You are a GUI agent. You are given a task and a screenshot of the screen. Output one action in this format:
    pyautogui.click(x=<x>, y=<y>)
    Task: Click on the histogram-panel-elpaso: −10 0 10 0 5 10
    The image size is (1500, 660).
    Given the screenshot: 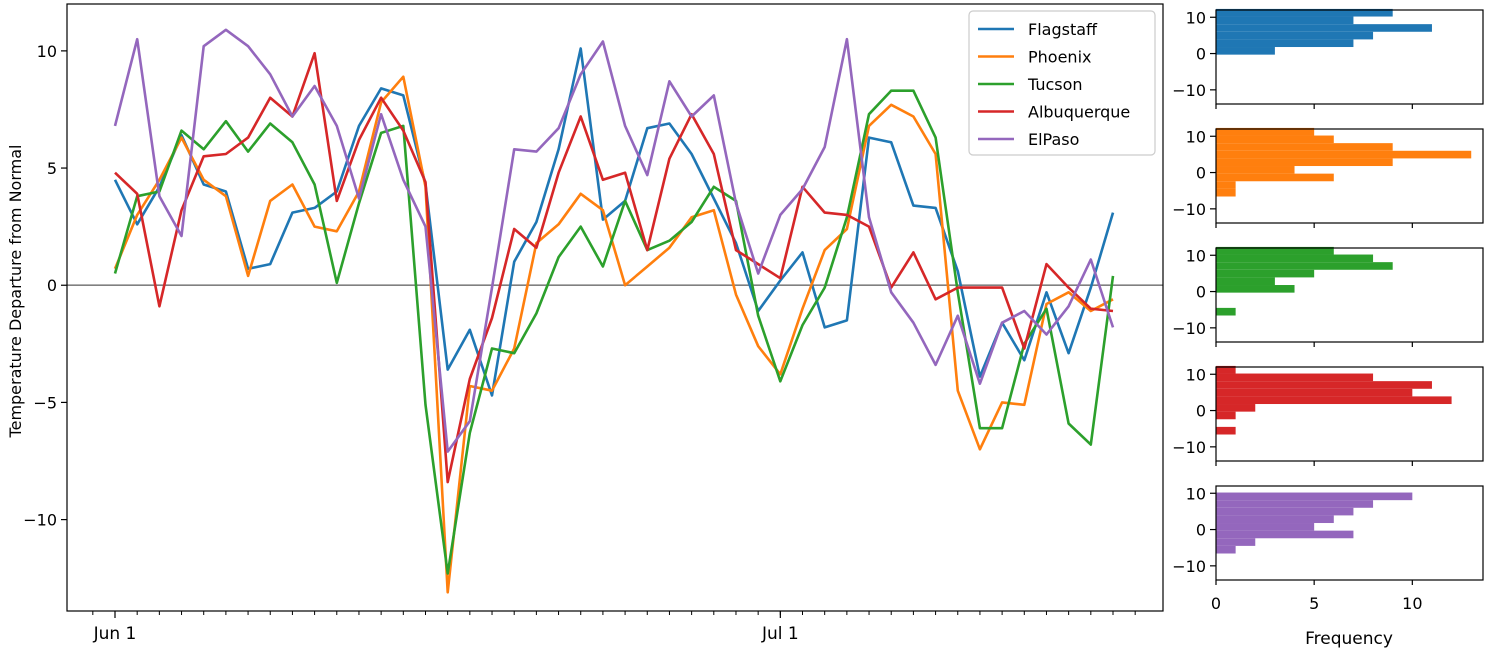 What is the action you would take?
    pyautogui.click(x=1328, y=548)
    